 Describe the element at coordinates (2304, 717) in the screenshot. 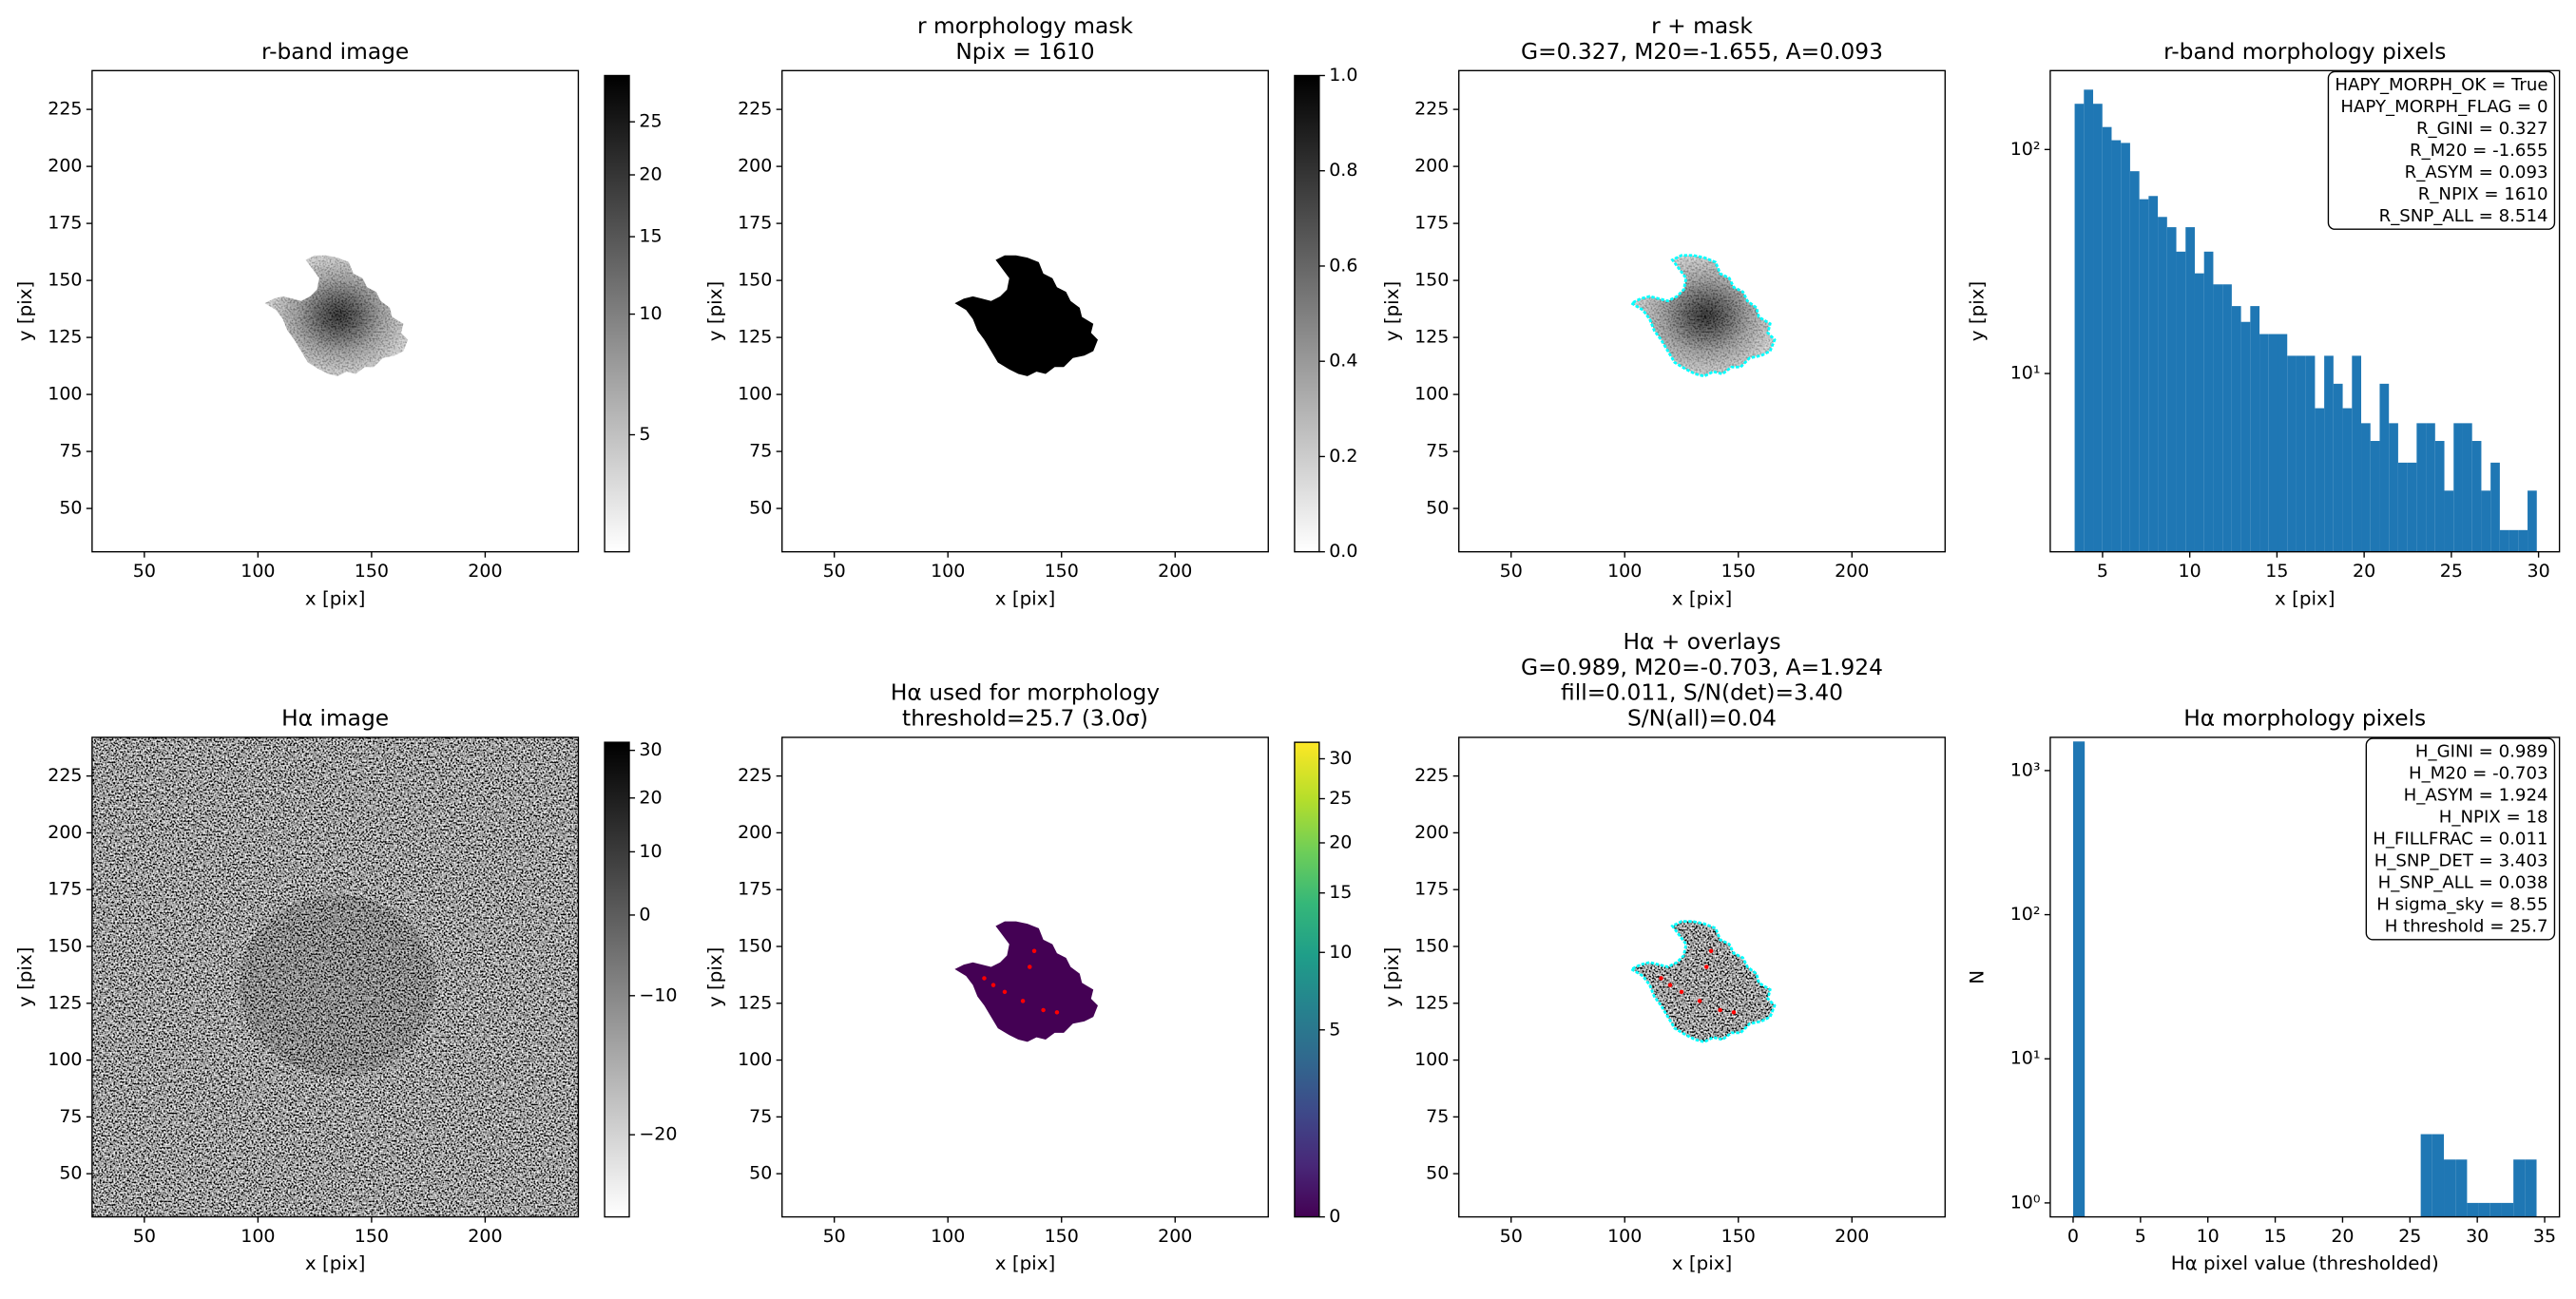

I see `panel-title: Hα morphology pixels` at that location.